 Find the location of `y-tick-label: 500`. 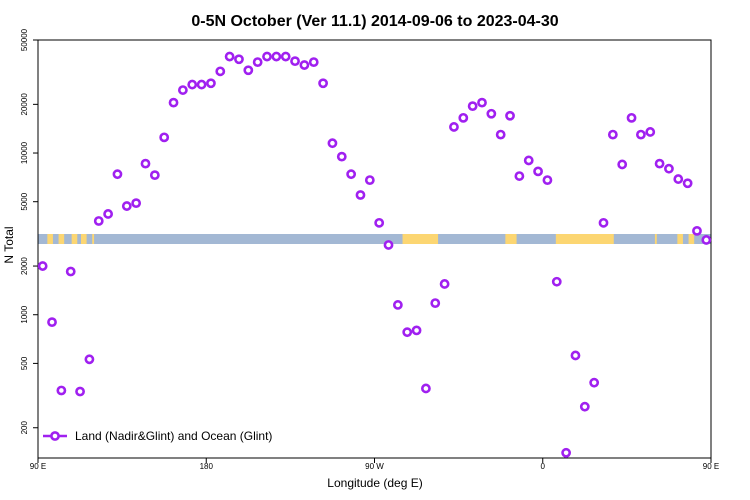

y-tick-label: 500 is located at coordinates (24, 363).